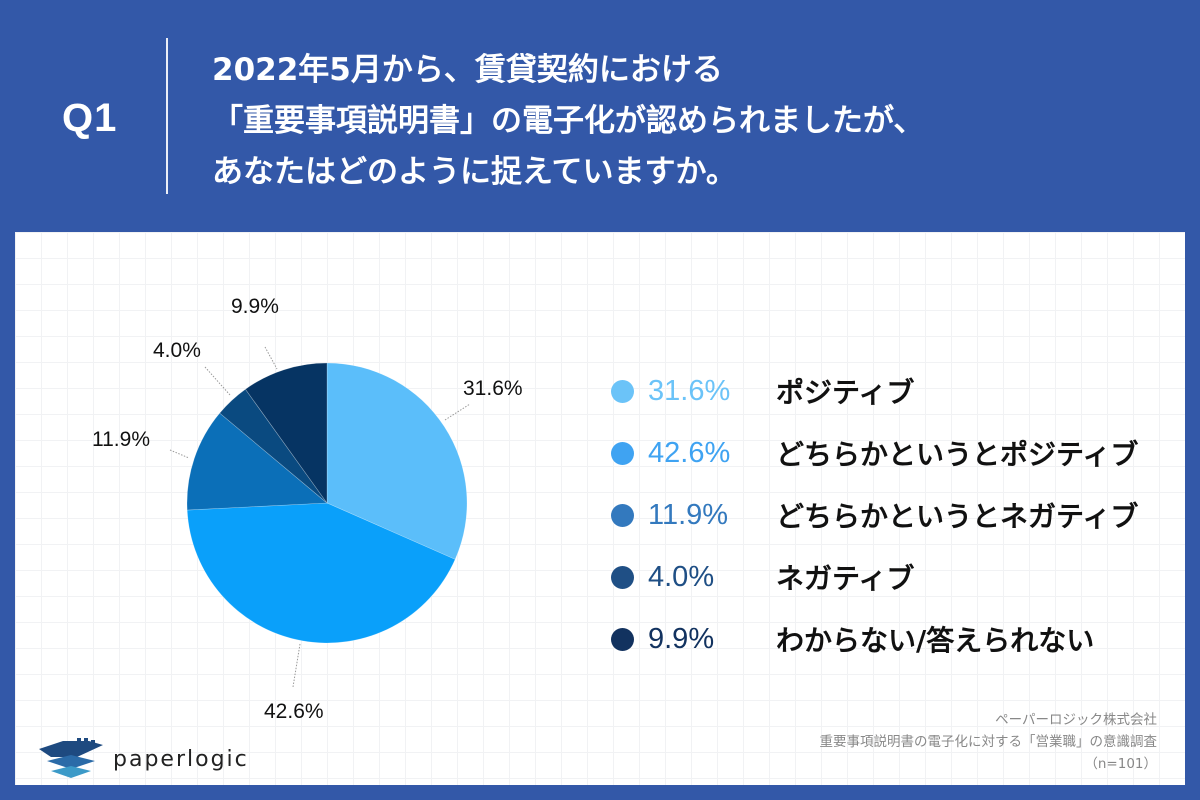 This screenshot has height=800, width=1200. I want to click on legend-percentage: 11.9%, so click(688, 514).